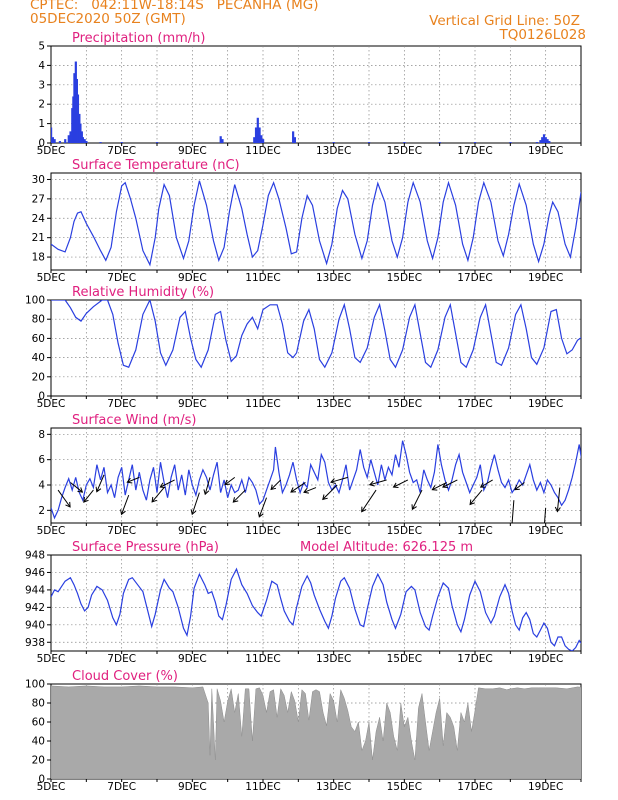  I want to click on panel-title: Cloud Cover (%), so click(125, 676).